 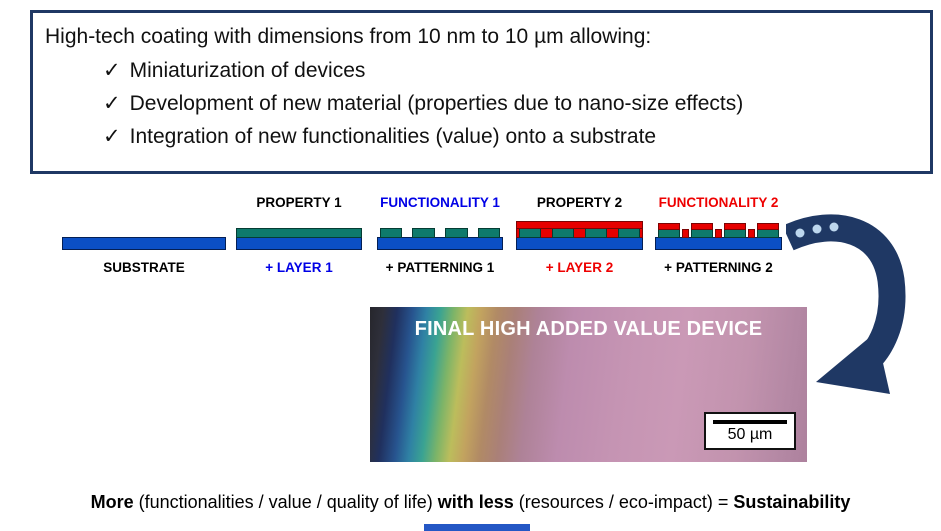 I want to click on footer-resources: (resources / eco-impact) =, so click(x=623, y=502).